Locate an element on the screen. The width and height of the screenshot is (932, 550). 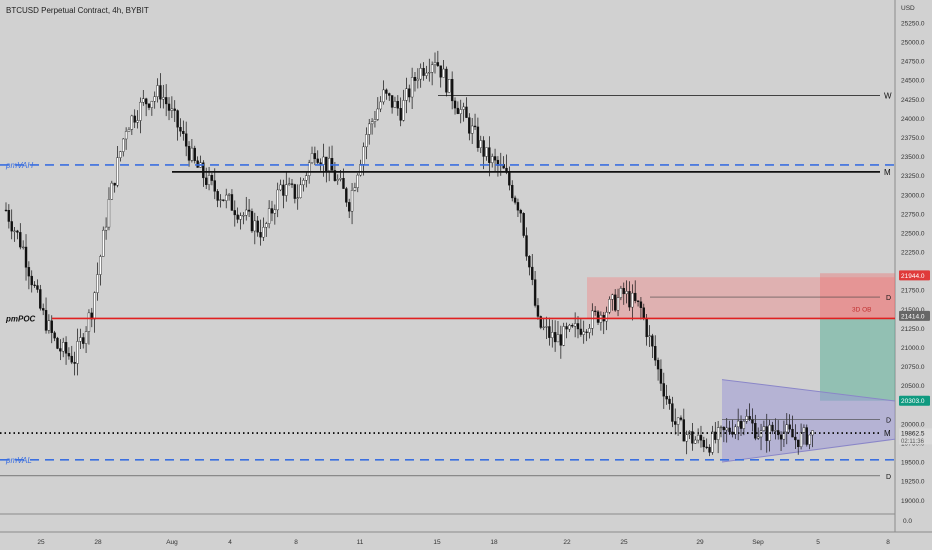
price-tick-label: 21000.0 is located at coordinates (913, 348).